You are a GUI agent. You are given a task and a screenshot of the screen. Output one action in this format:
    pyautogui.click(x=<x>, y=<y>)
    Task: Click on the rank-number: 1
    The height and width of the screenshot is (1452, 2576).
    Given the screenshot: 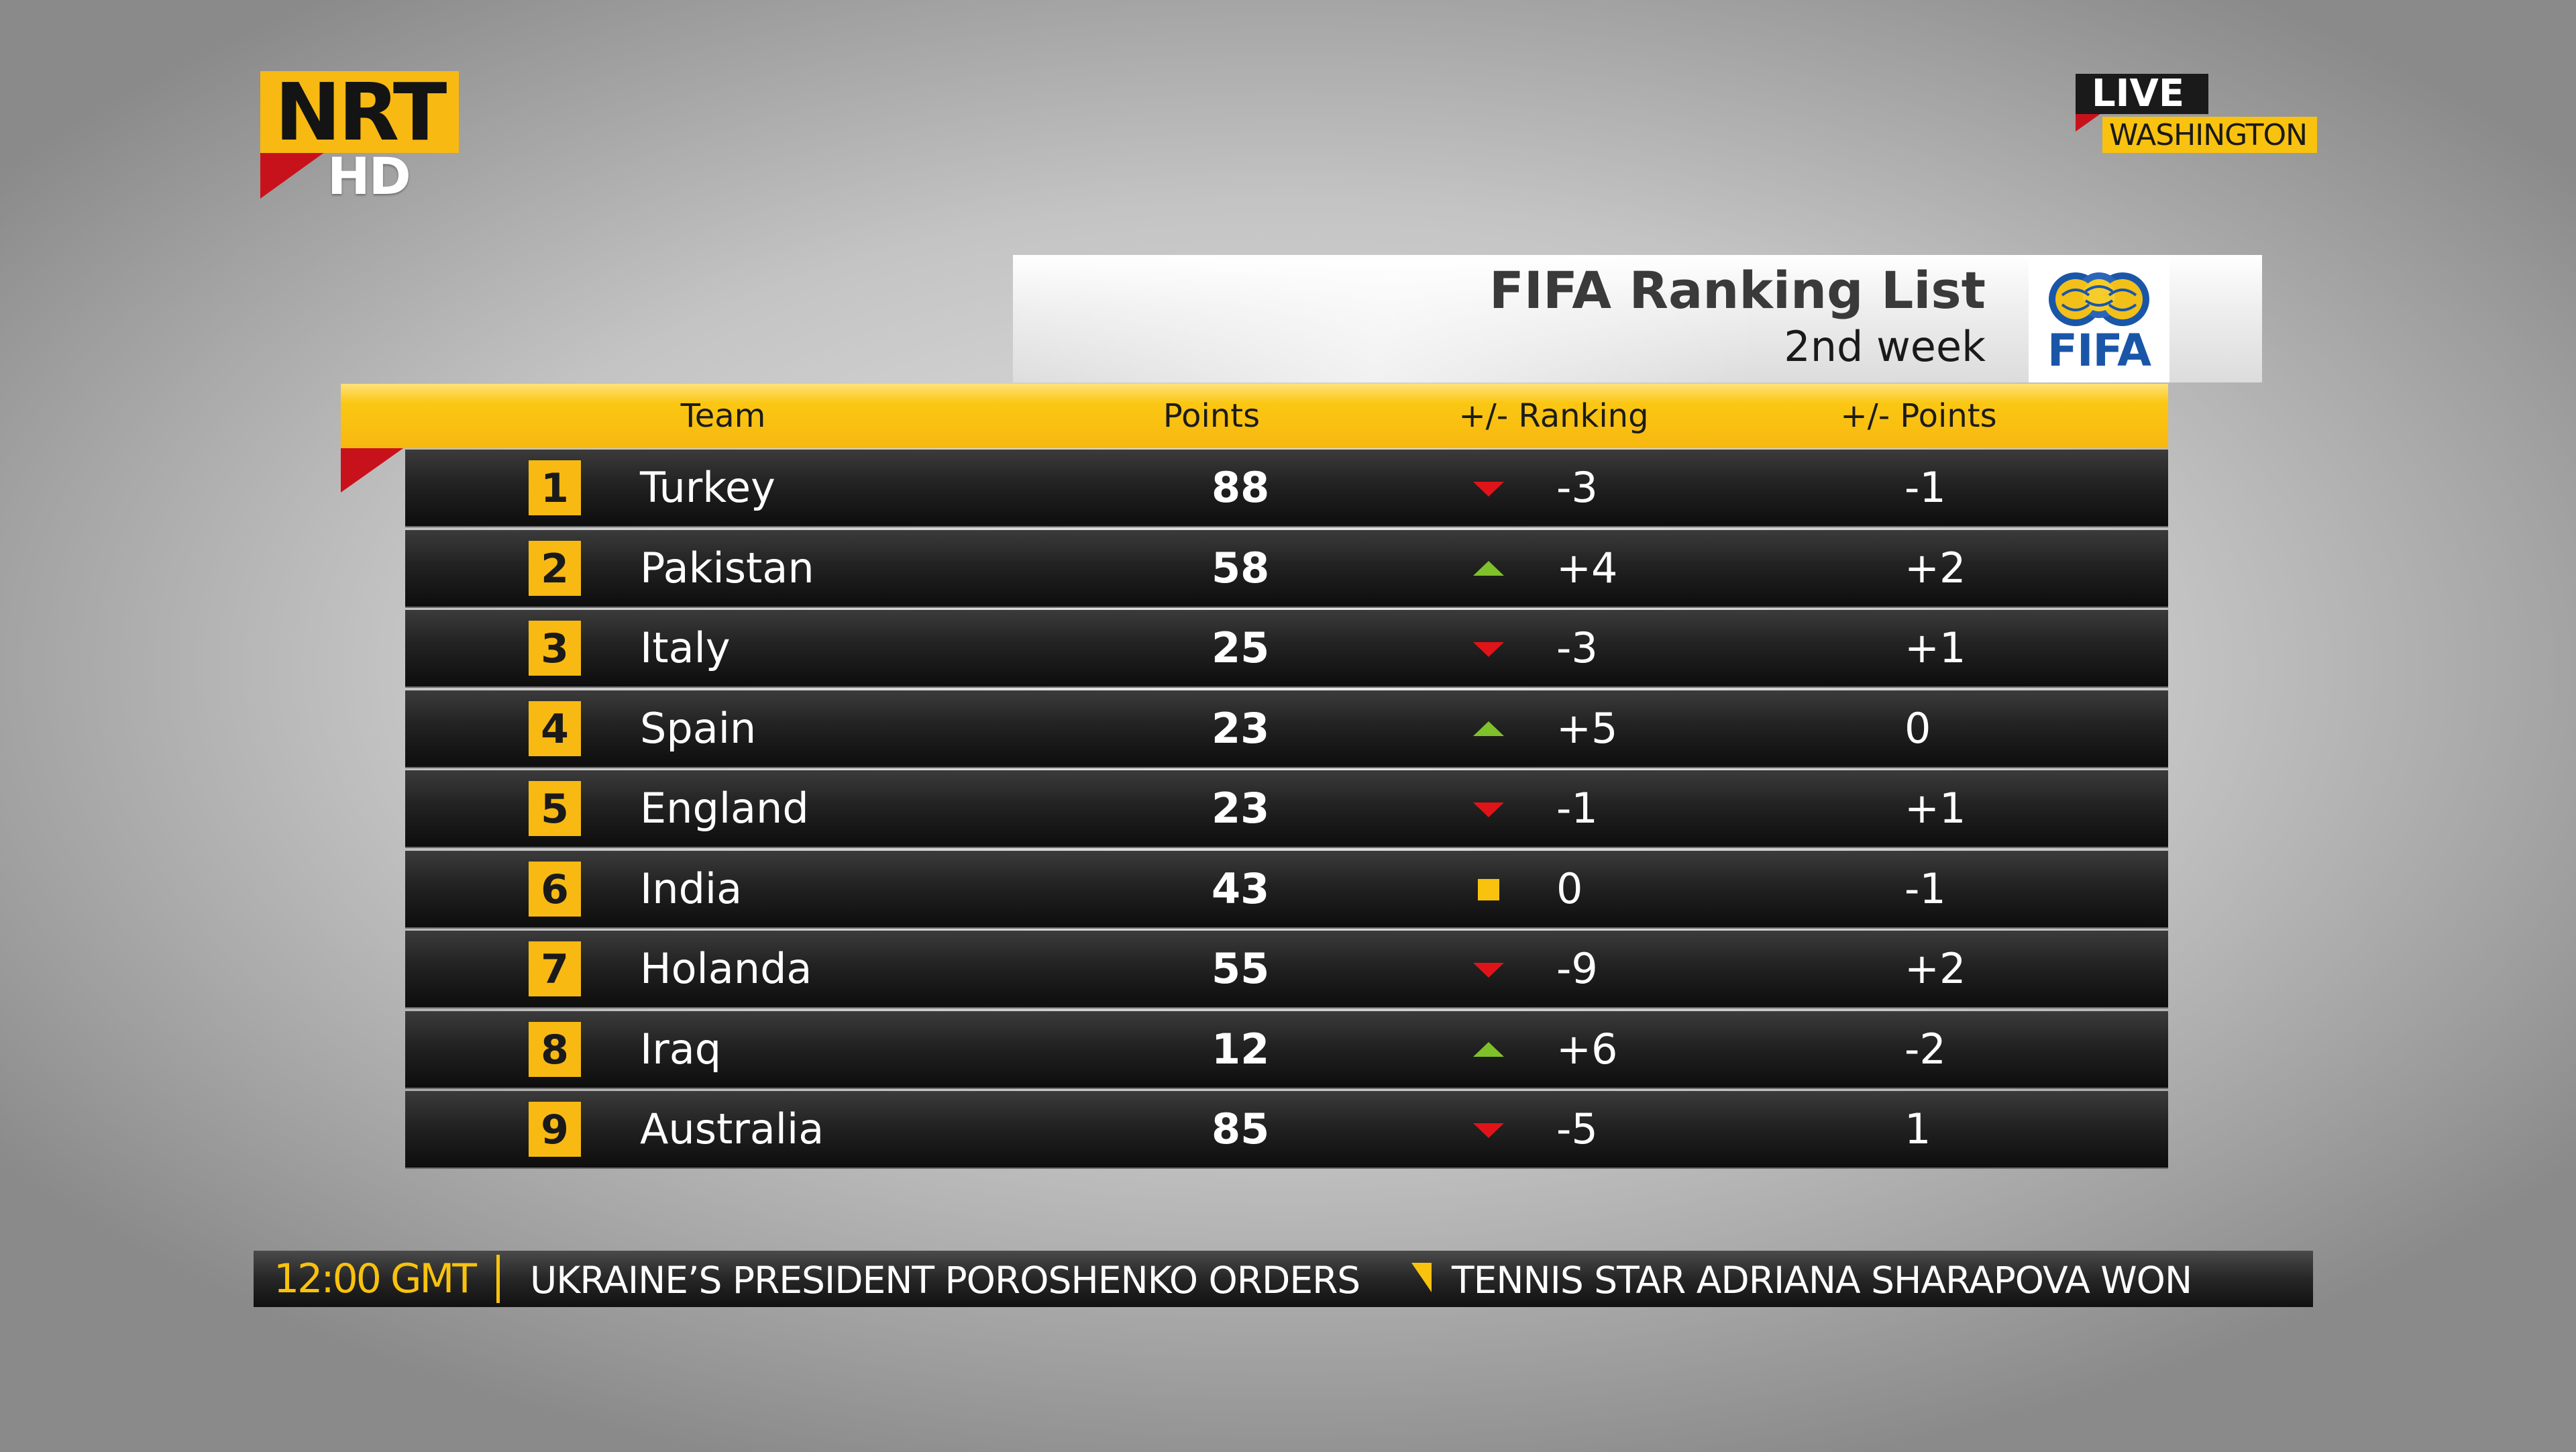 What is the action you would take?
    pyautogui.click(x=555, y=488)
    